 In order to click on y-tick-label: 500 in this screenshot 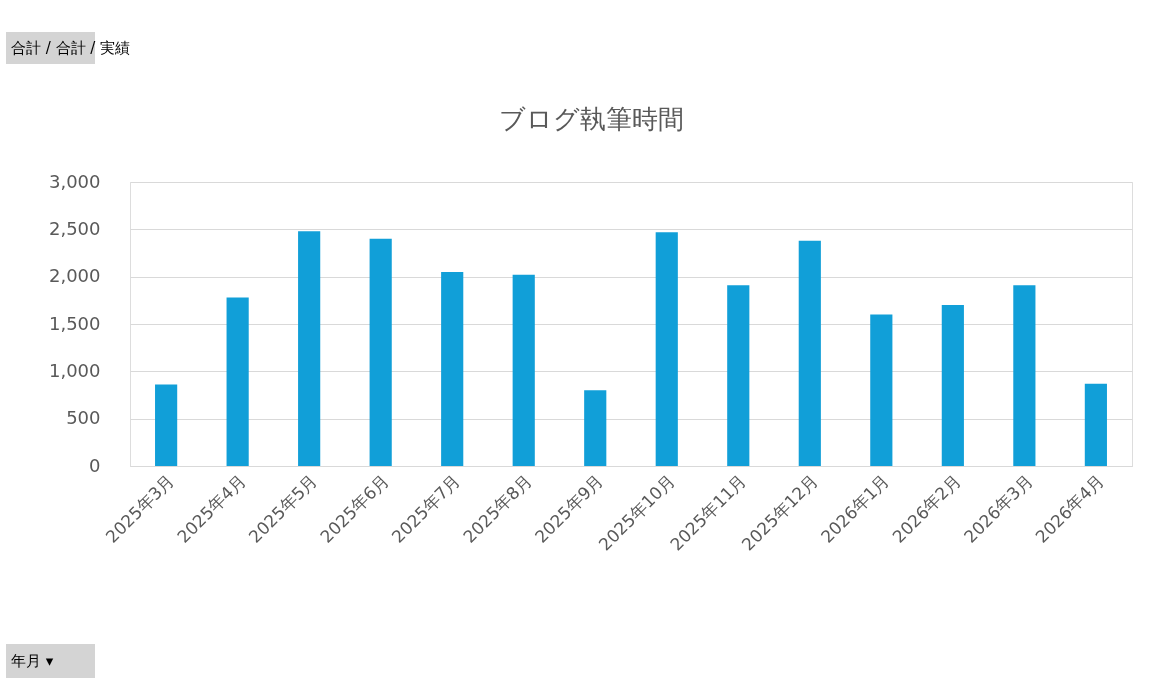, I will do `click(83, 418)`.